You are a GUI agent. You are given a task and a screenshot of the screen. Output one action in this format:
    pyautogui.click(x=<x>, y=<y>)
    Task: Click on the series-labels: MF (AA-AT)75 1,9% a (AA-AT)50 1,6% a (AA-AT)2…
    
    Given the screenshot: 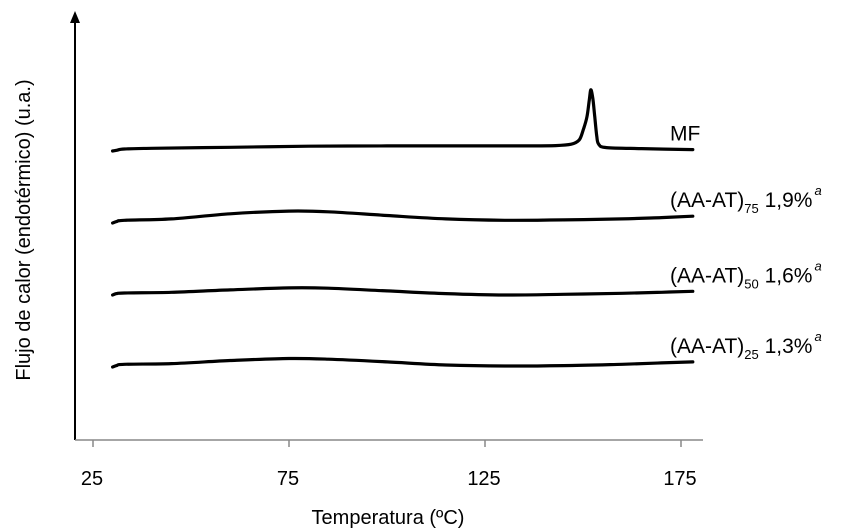 What is the action you would take?
    pyautogui.click(x=746, y=242)
    